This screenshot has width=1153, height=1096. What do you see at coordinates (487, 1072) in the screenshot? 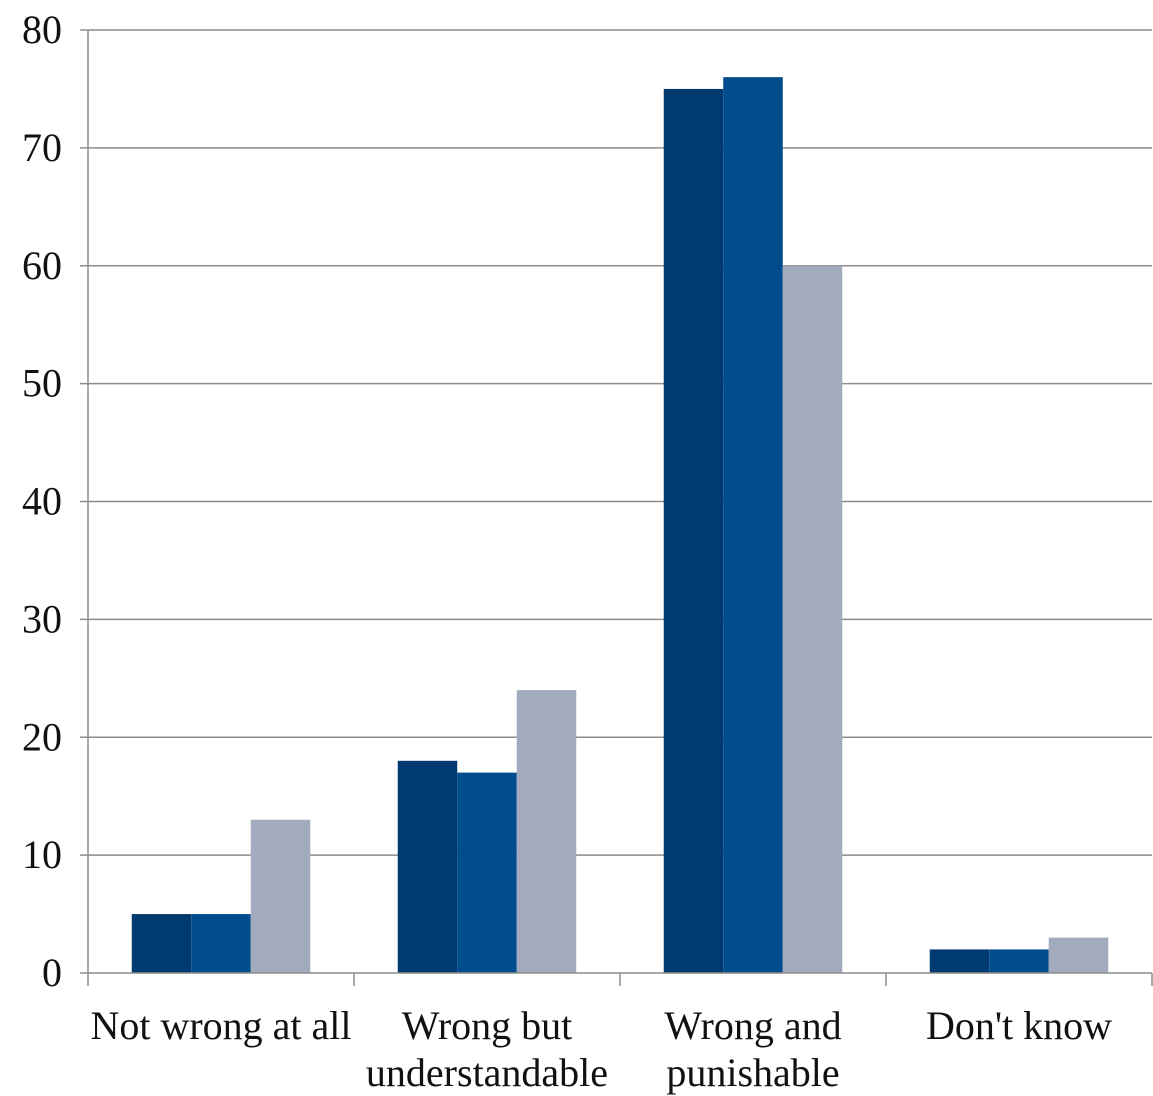
I see `x-category-label: understandable` at bounding box center [487, 1072].